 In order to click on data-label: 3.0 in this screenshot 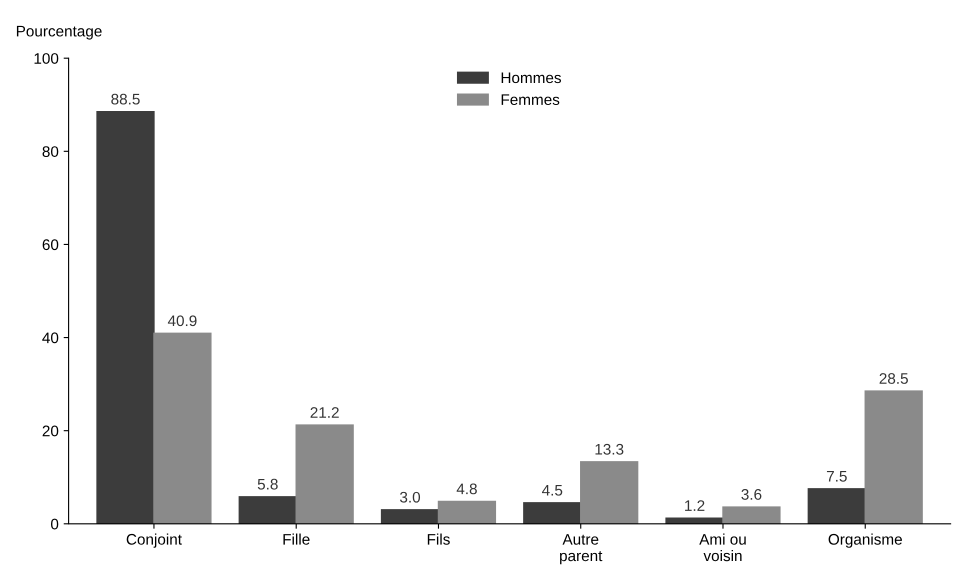, I will do `click(410, 497)`.